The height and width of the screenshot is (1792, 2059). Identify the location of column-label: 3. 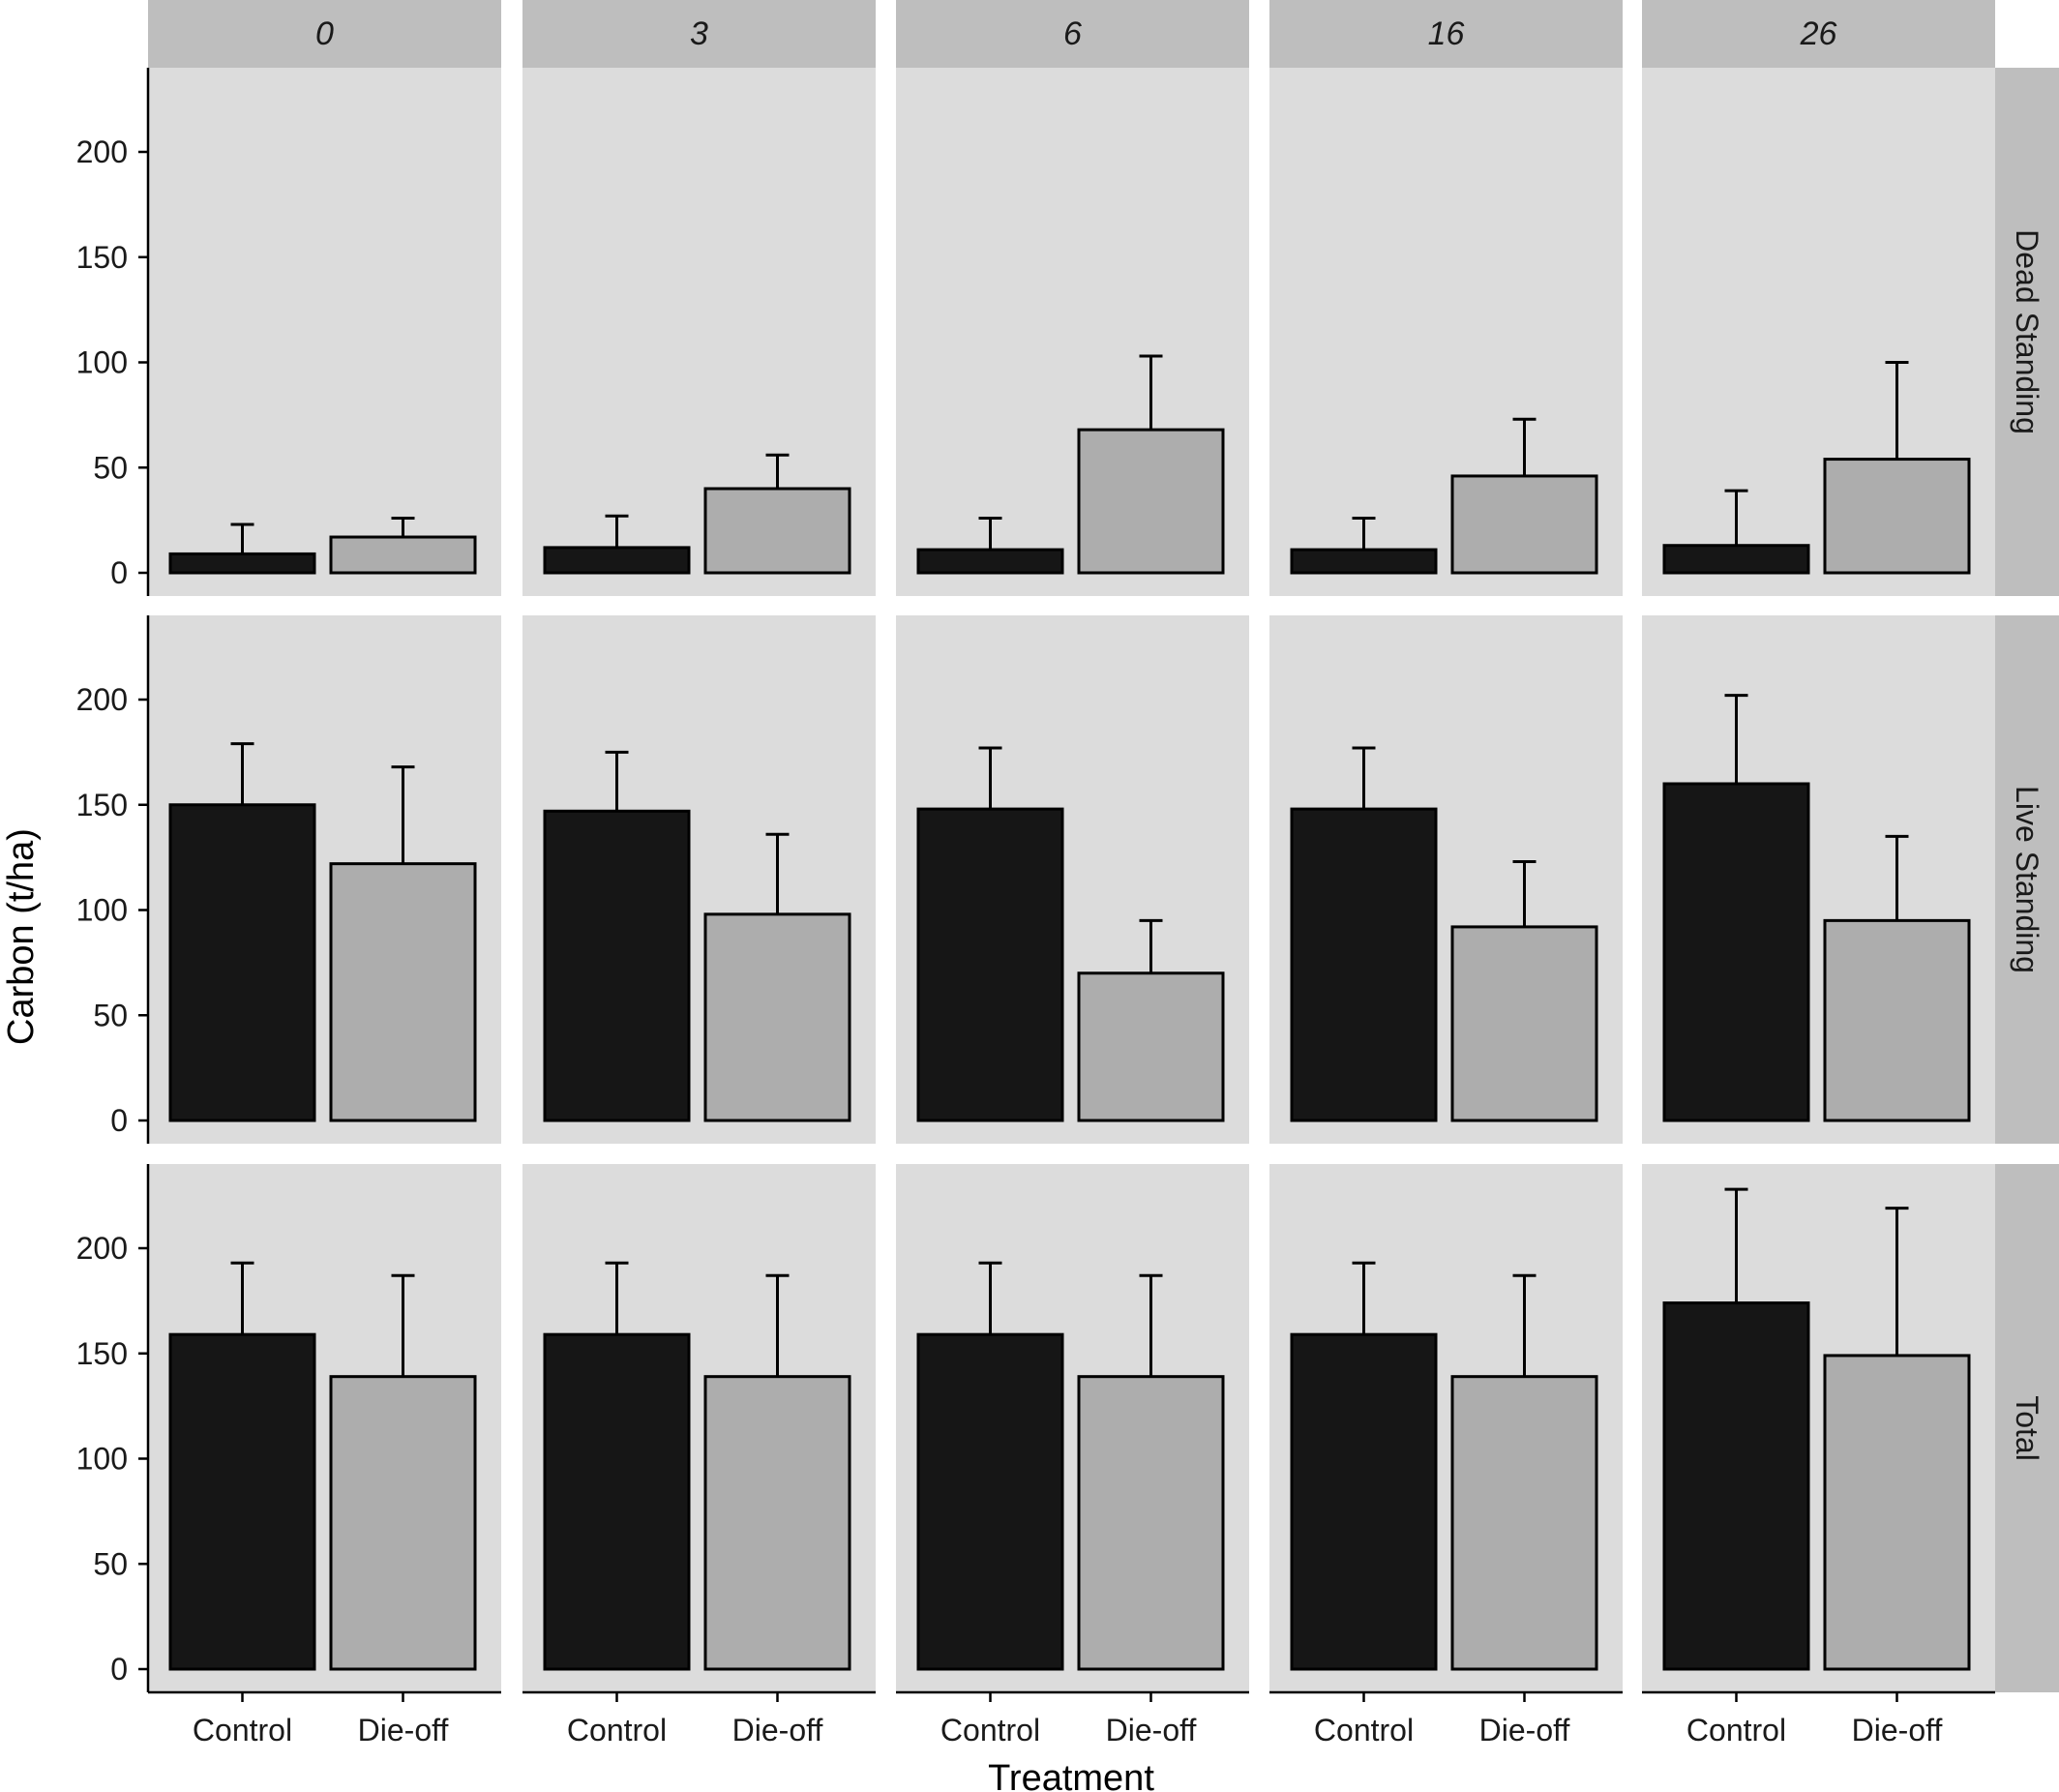
(699, 33).